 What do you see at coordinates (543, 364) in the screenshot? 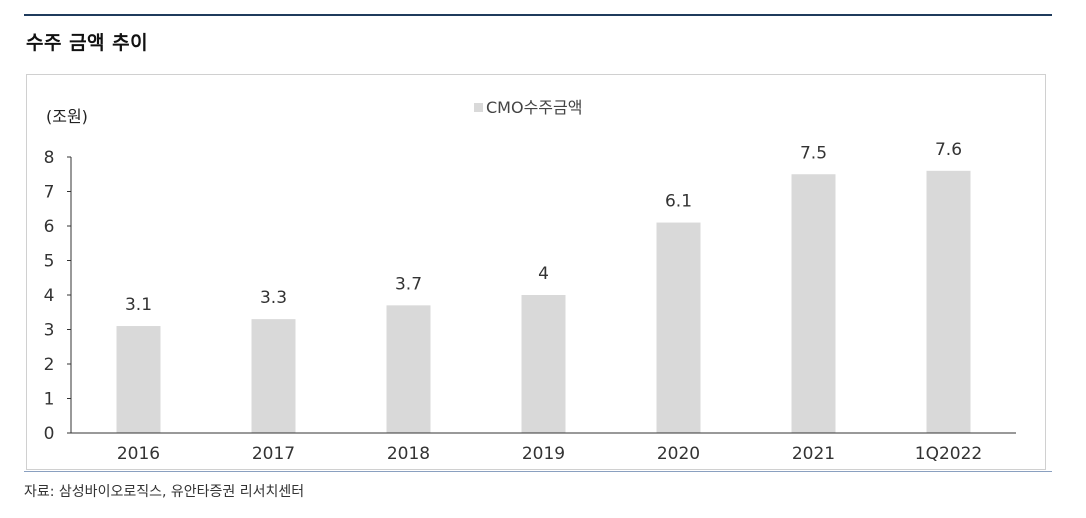
I see `bar-2019` at bounding box center [543, 364].